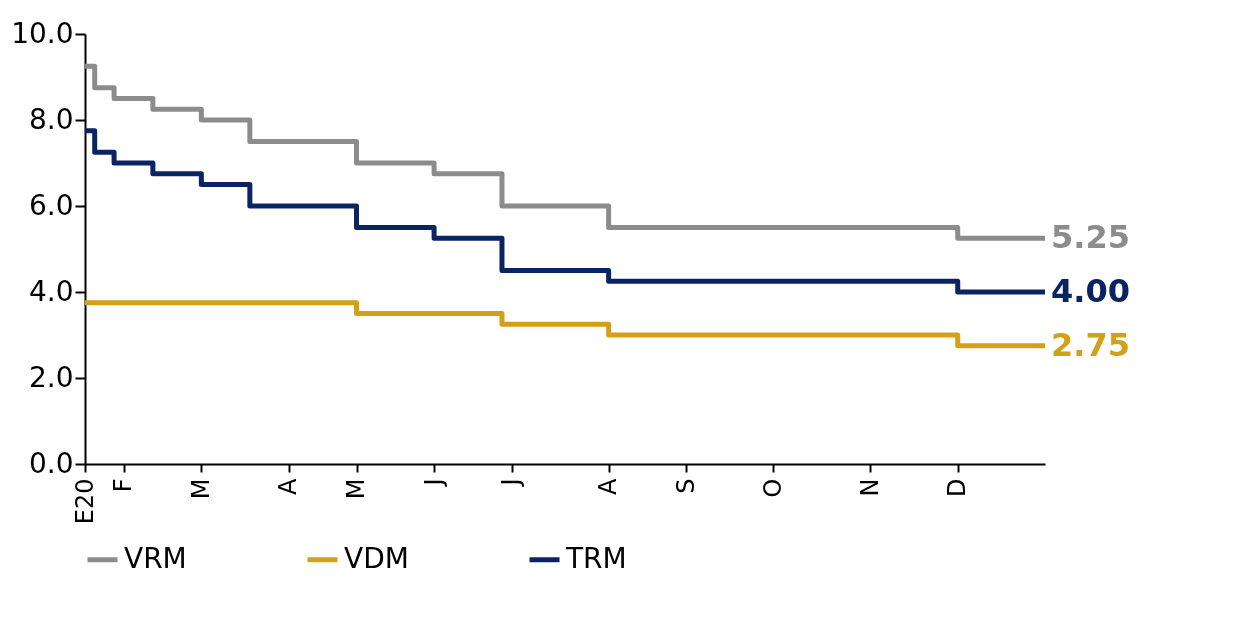 The height and width of the screenshot is (637, 1253). I want to click on data-label: 2.75, so click(1090, 344).